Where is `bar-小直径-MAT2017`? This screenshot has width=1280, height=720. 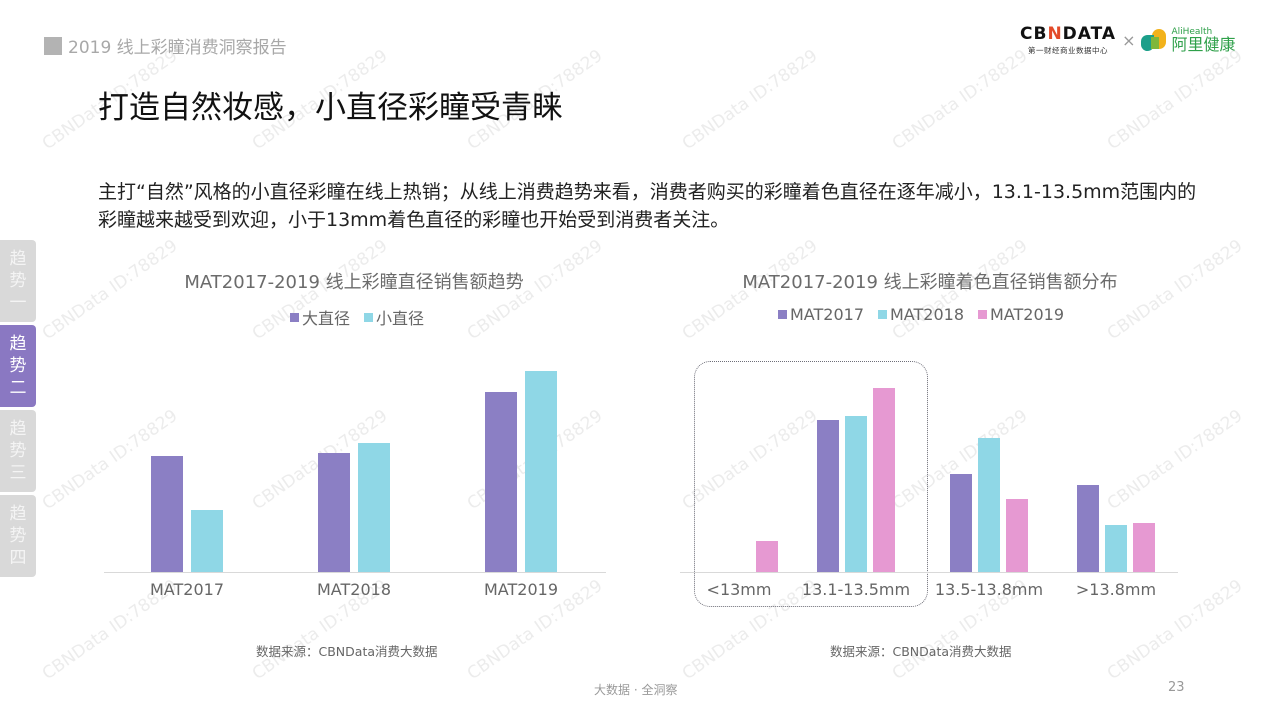 bar-小直径-MAT2017 is located at coordinates (207, 541).